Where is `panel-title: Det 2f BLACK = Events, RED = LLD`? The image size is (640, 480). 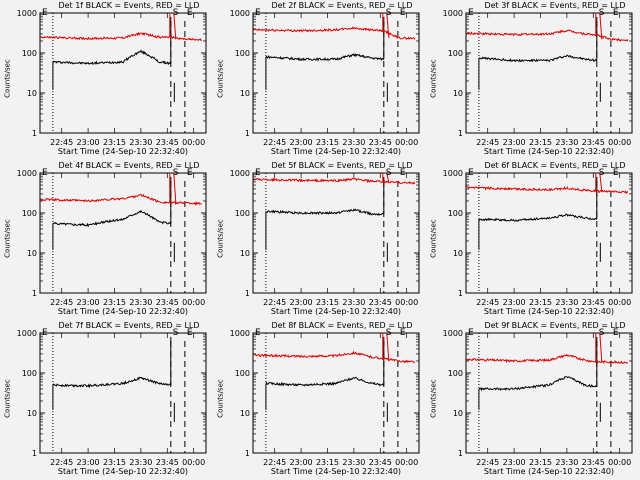 panel-title: Det 2f BLACK = Events, RED = LLD is located at coordinates (342, 5).